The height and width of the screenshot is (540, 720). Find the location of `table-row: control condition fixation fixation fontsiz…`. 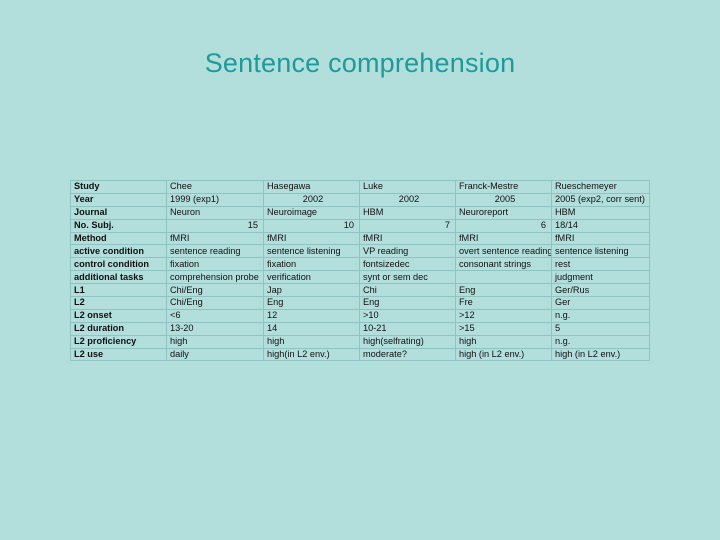

table-row: control condition fixation fixation fontsiz… is located at coordinates (360, 264).